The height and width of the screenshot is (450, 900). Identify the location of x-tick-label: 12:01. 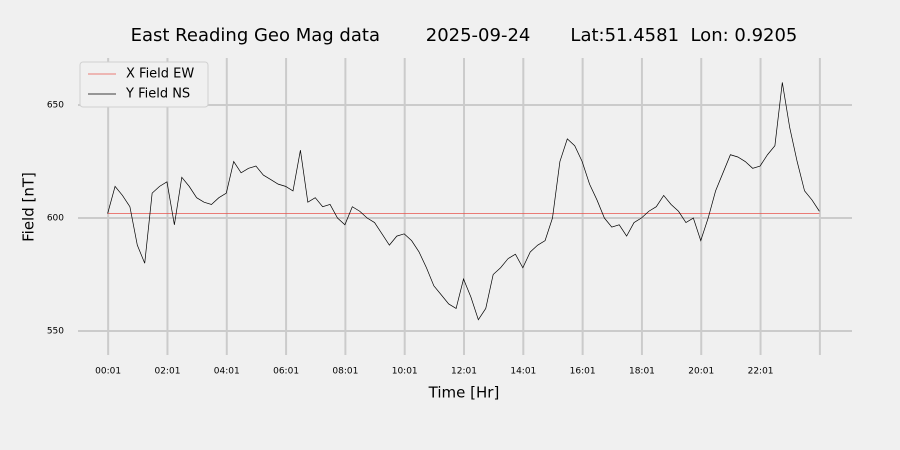
(464, 372).